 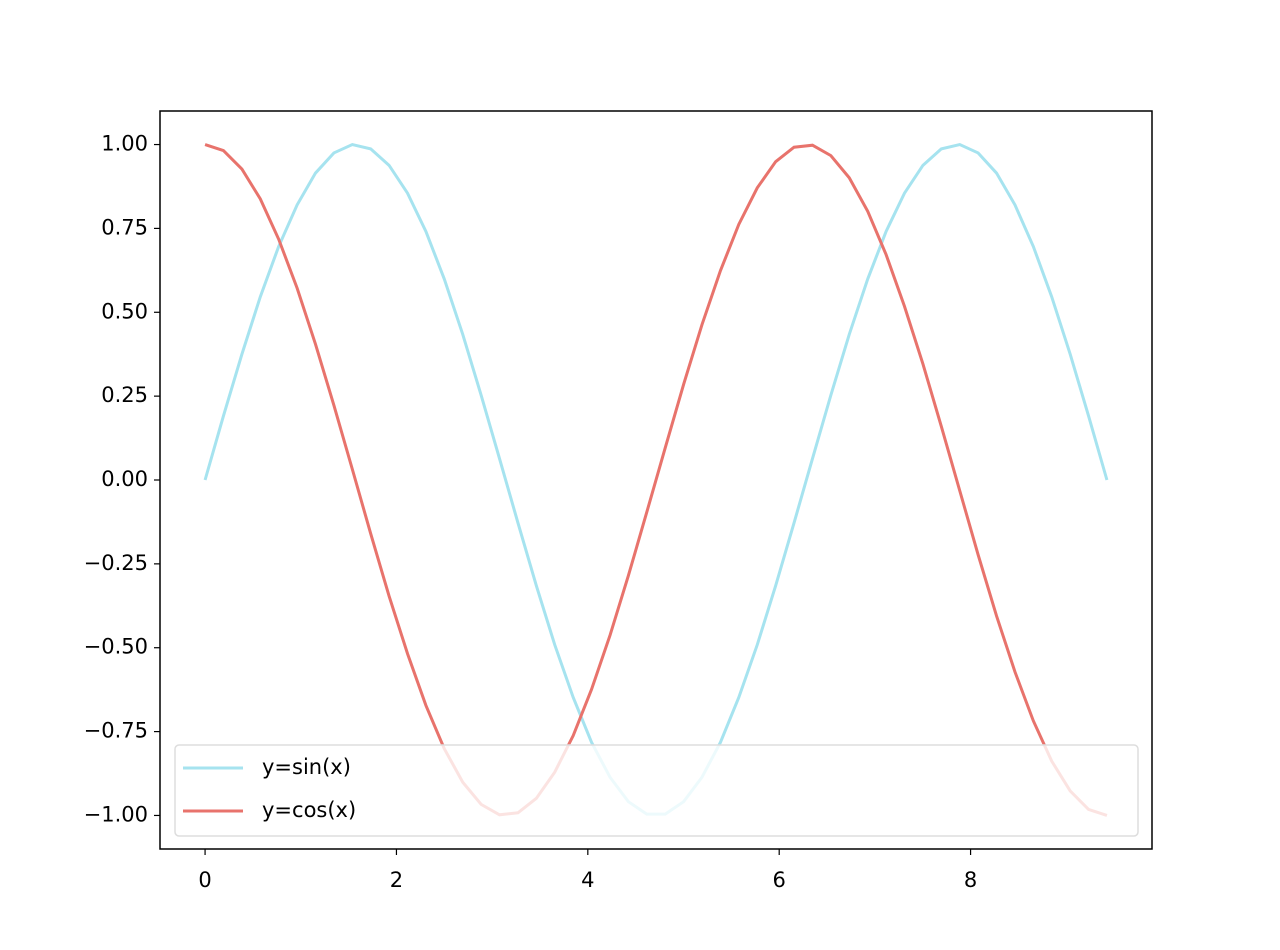 What do you see at coordinates (116, 647) in the screenshot?
I see `y-tick-label: −0.50` at bounding box center [116, 647].